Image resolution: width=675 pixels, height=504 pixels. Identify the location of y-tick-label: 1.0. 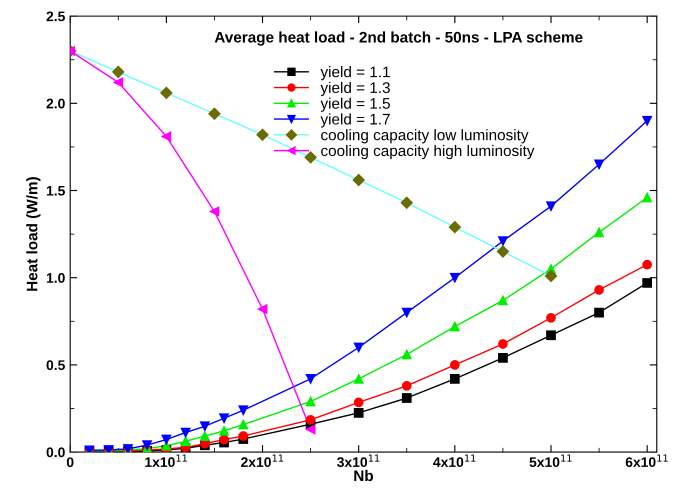
(55, 278).